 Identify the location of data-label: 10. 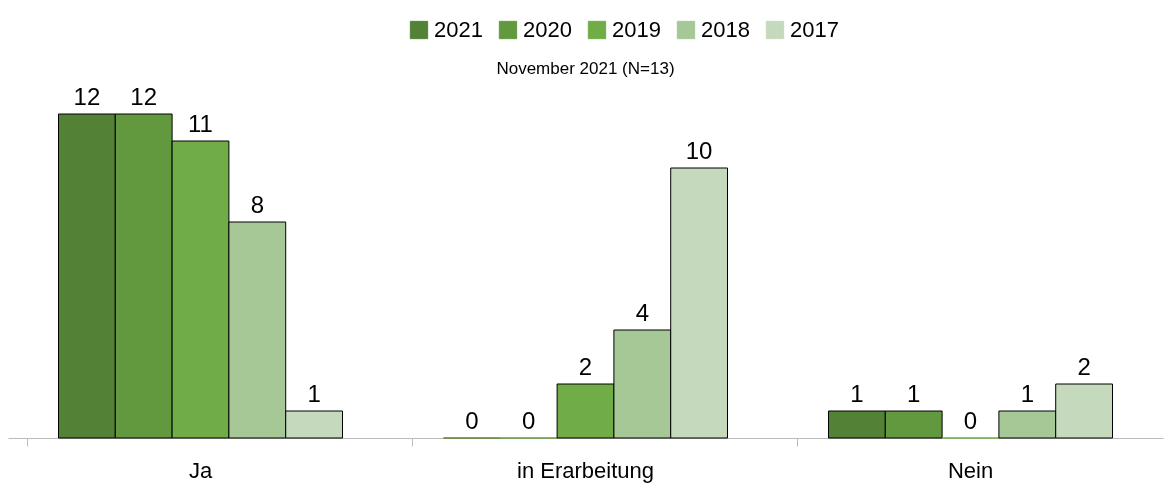
(699, 150).